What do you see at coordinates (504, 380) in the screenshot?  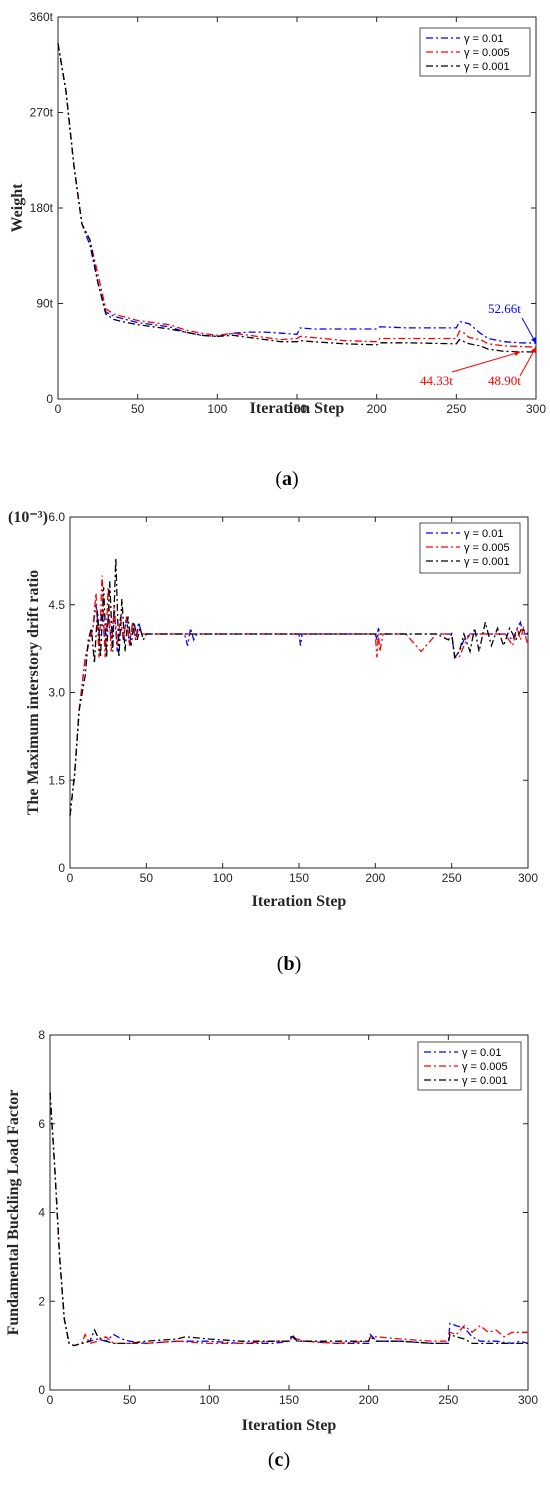 I see `annotation-label: 48.90t` at bounding box center [504, 380].